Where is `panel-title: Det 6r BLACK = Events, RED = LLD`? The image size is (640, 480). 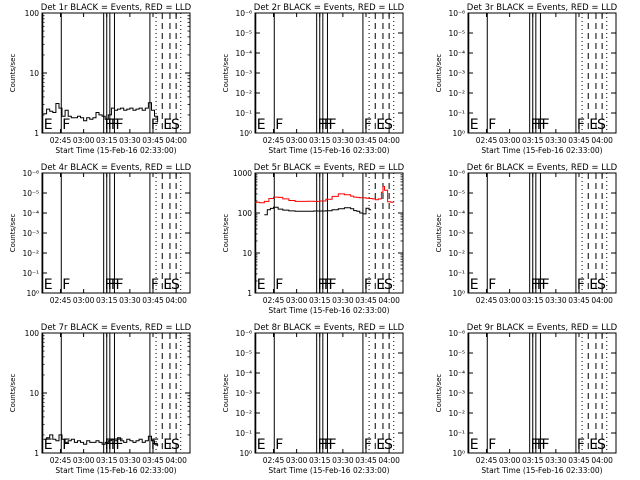
panel-title: Det 6r BLACK = Events, RED = LLD is located at coordinates (542, 168).